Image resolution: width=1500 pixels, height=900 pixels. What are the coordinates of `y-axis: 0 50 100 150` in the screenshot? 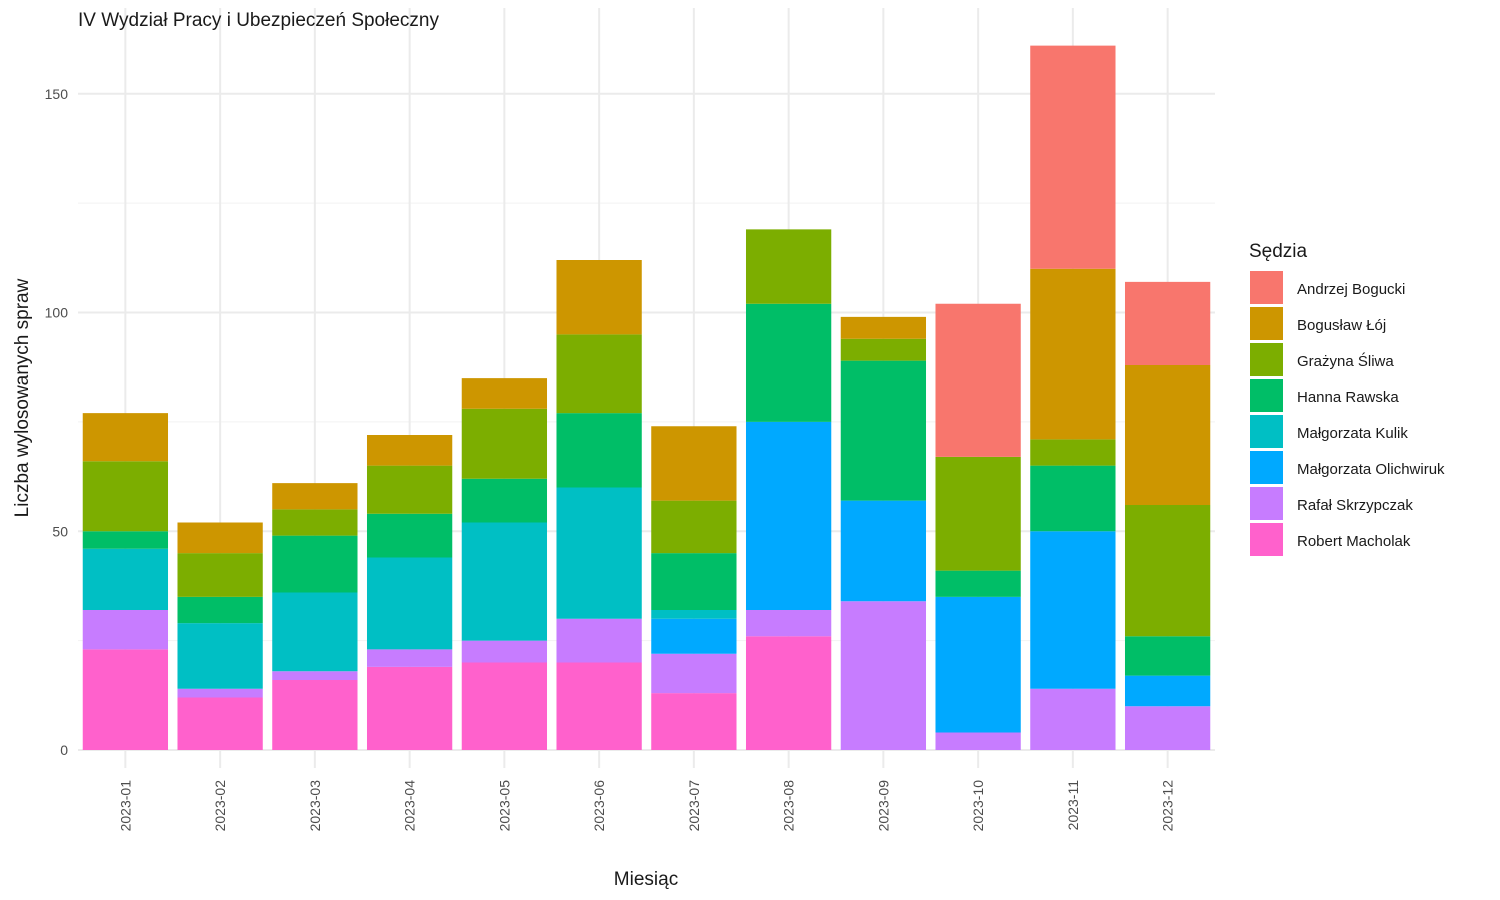 It's located at (57, 422).